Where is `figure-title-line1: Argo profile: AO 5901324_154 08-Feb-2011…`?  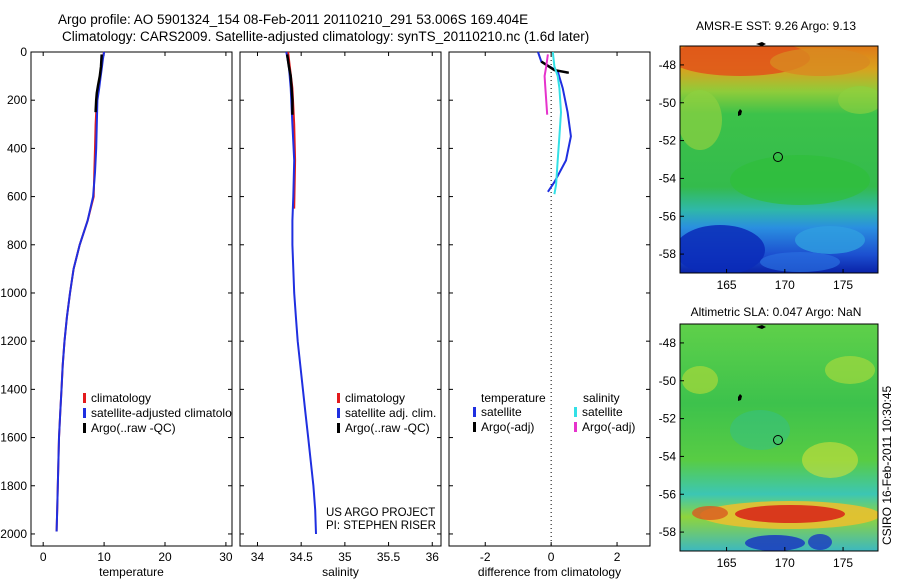
figure-title-line1: Argo profile: AO 5901324_154 08-Feb-2011… is located at coordinates (293, 19).